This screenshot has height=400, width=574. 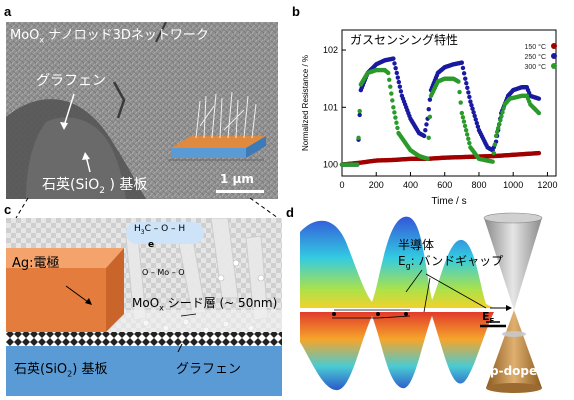 I want to click on device-inset-icon, so click(x=217, y=126).